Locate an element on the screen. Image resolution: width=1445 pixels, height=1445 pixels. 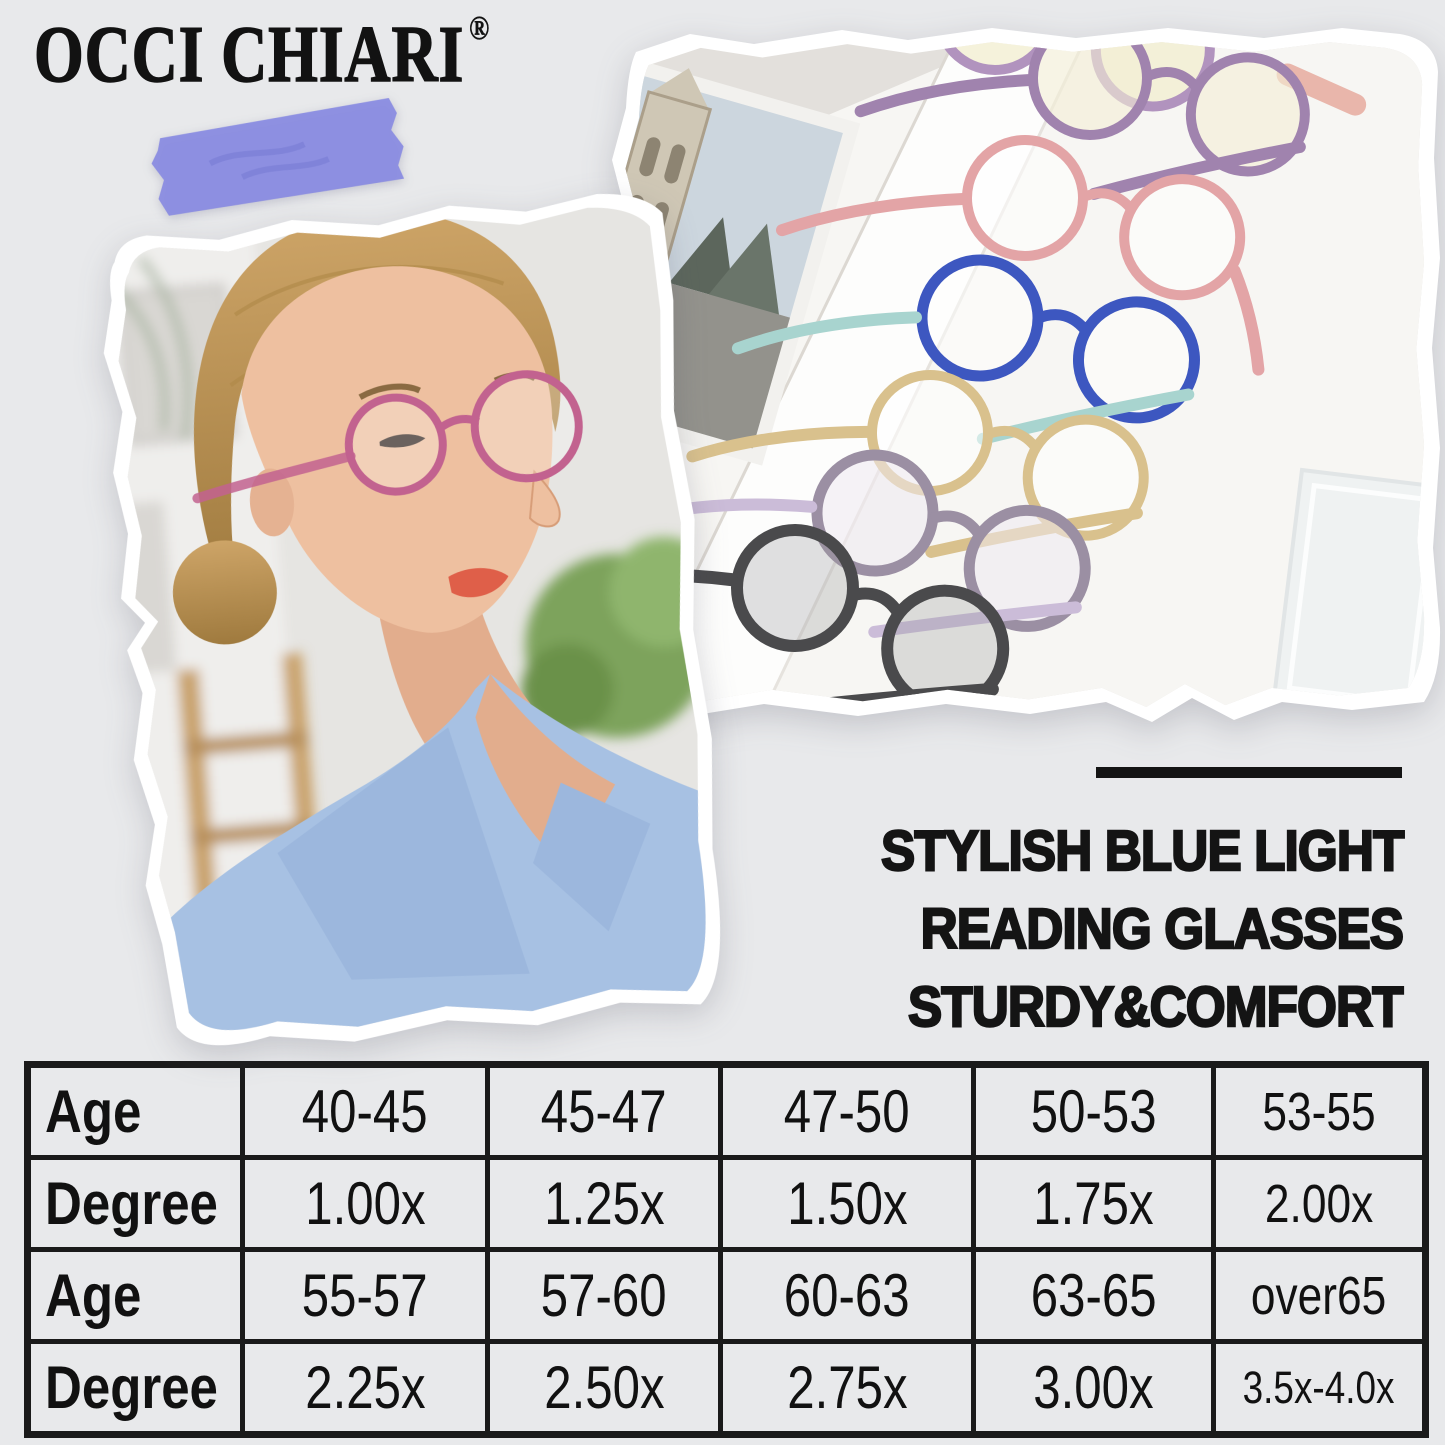
brand-name: OCCI CHIARI is located at coordinates (249, 55).